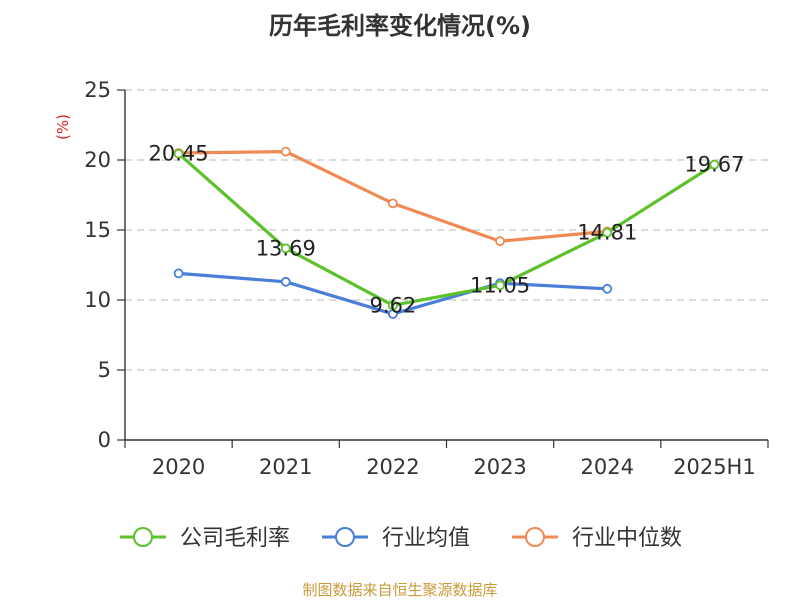 The width and height of the screenshot is (800, 600). I want to click on data-label: 9.62, so click(393, 305).